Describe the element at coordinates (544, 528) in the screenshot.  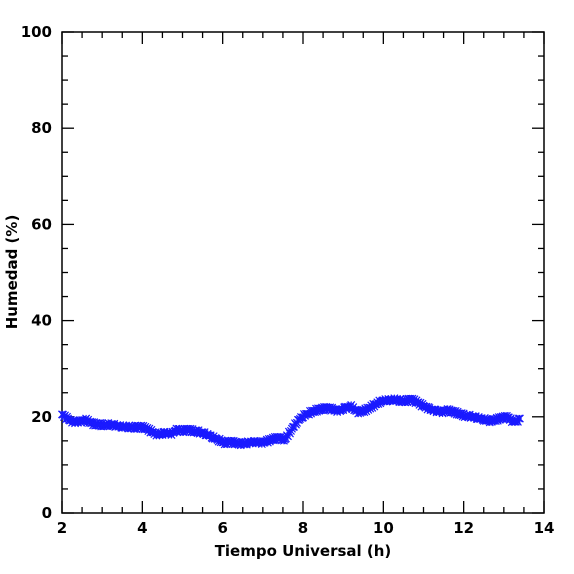
I see `x-tick-label: 14` at that location.